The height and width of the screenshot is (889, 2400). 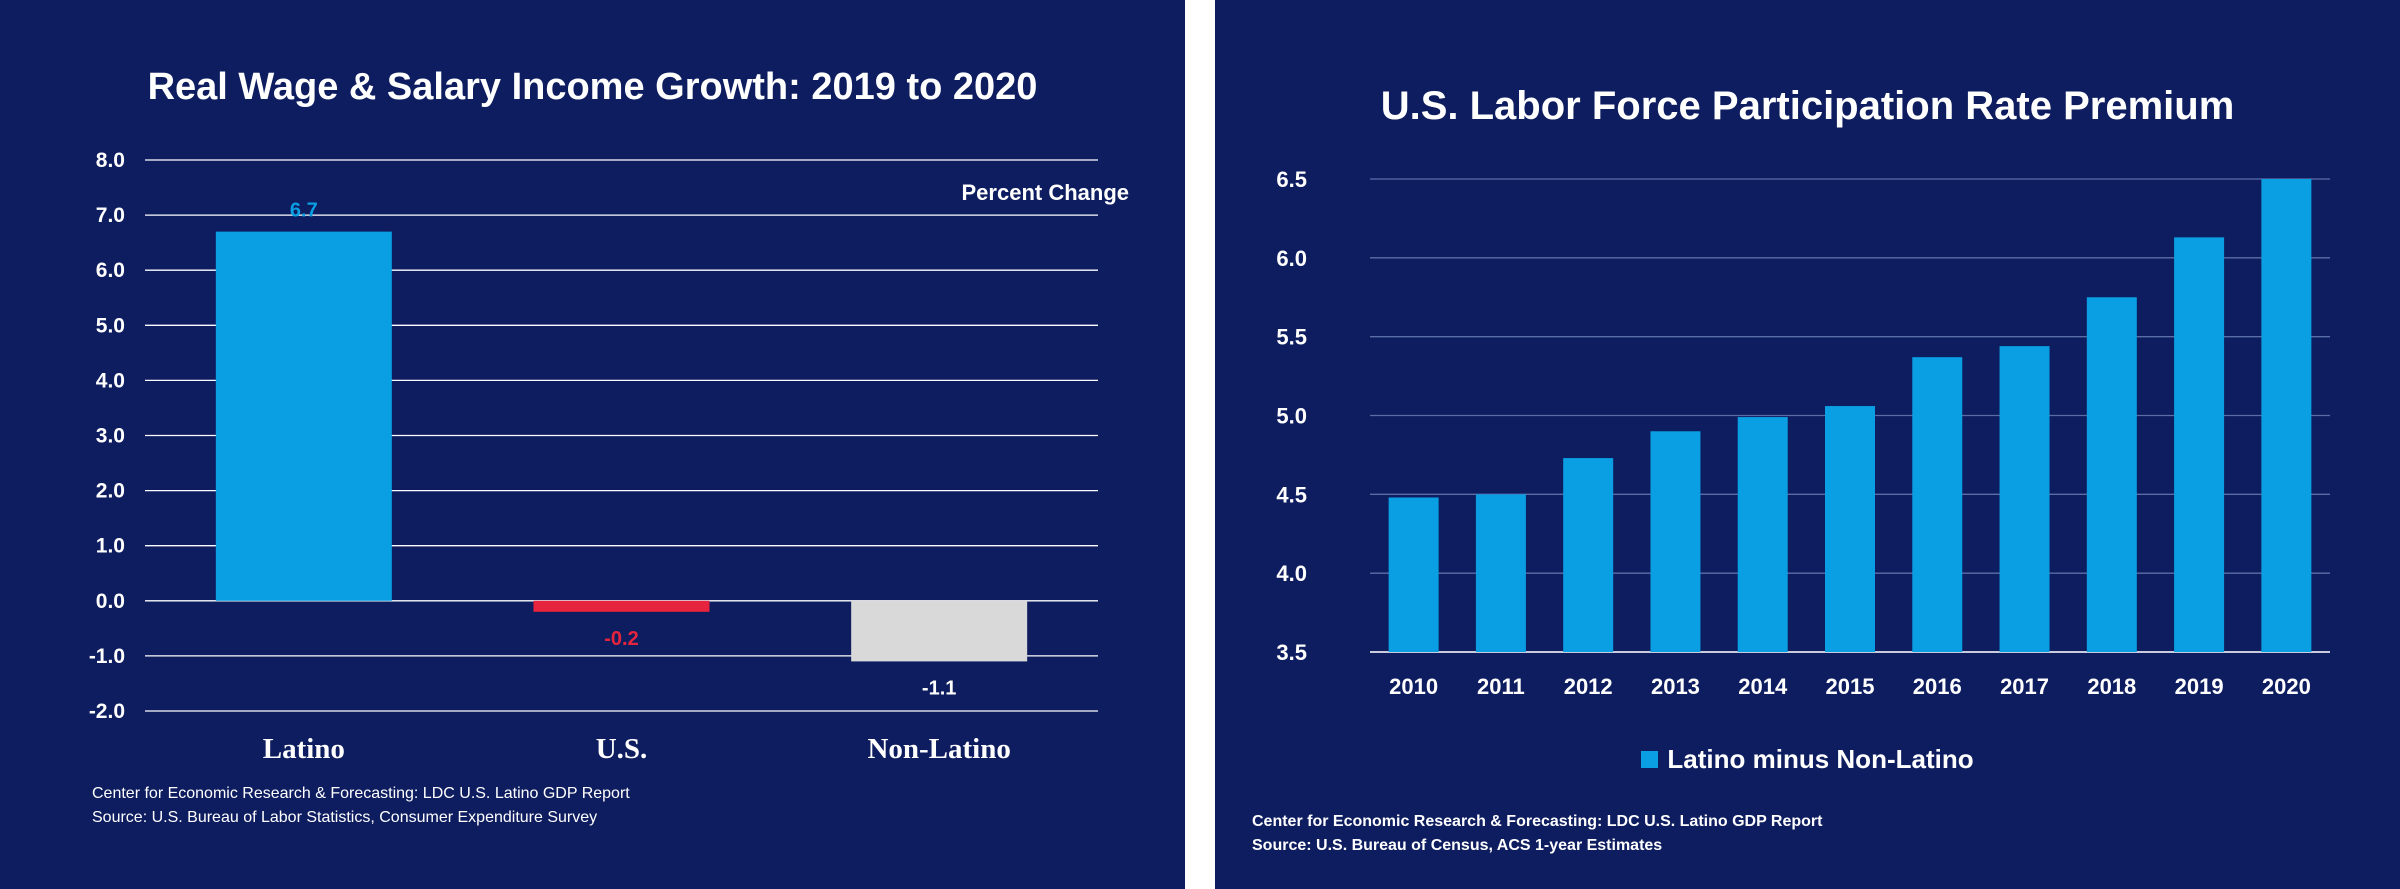 I want to click on data-label: -1.1, so click(x=939, y=688).